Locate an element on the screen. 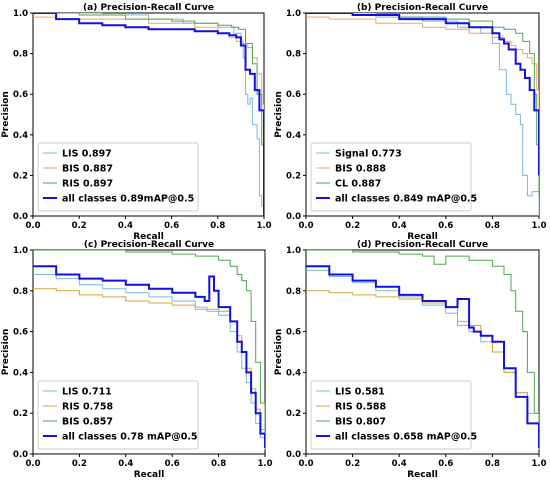 This screenshot has height=483, width=550. legend-entry: LIS 0.897 is located at coordinates (87, 154).